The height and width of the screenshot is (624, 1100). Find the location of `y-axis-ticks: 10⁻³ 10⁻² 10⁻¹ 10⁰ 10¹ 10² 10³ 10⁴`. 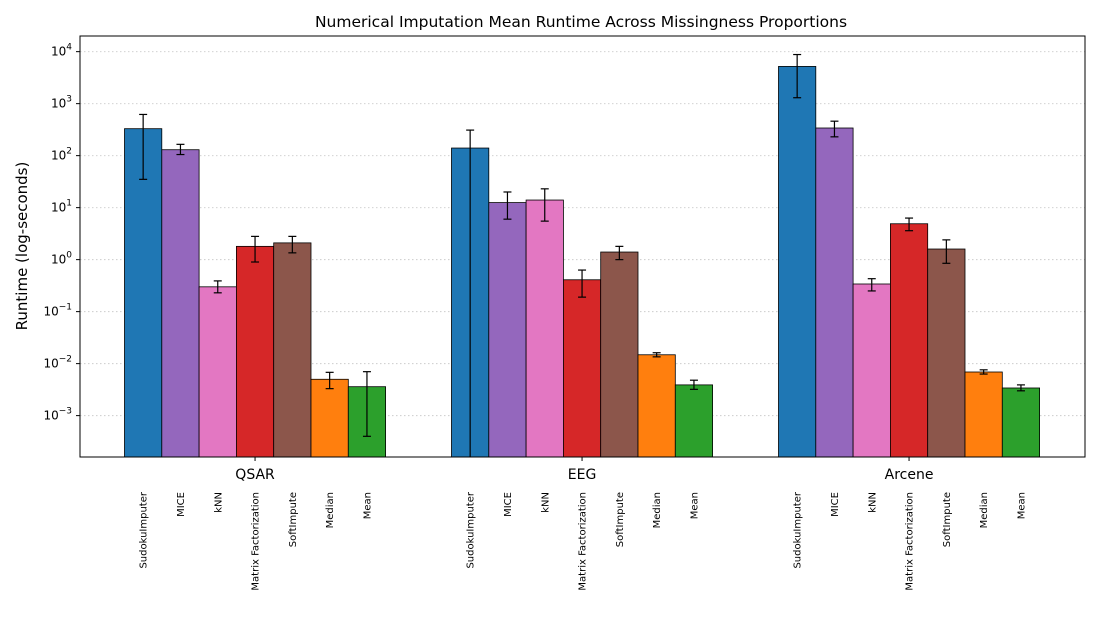

y-axis-ticks: 10⁻³ 10⁻² 10⁻¹ 10⁰ 10¹ 10² 10³ 10⁴ is located at coordinates (61, 233).